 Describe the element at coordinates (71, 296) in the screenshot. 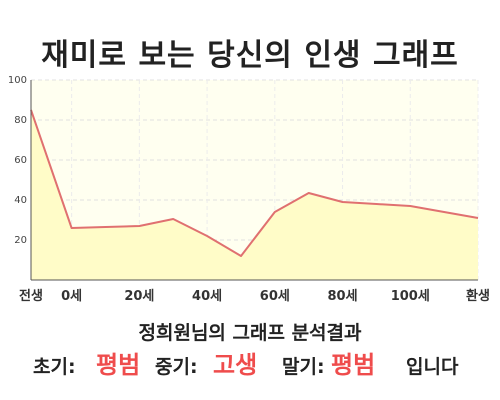

I see `x-tick-label: 0세` at that location.